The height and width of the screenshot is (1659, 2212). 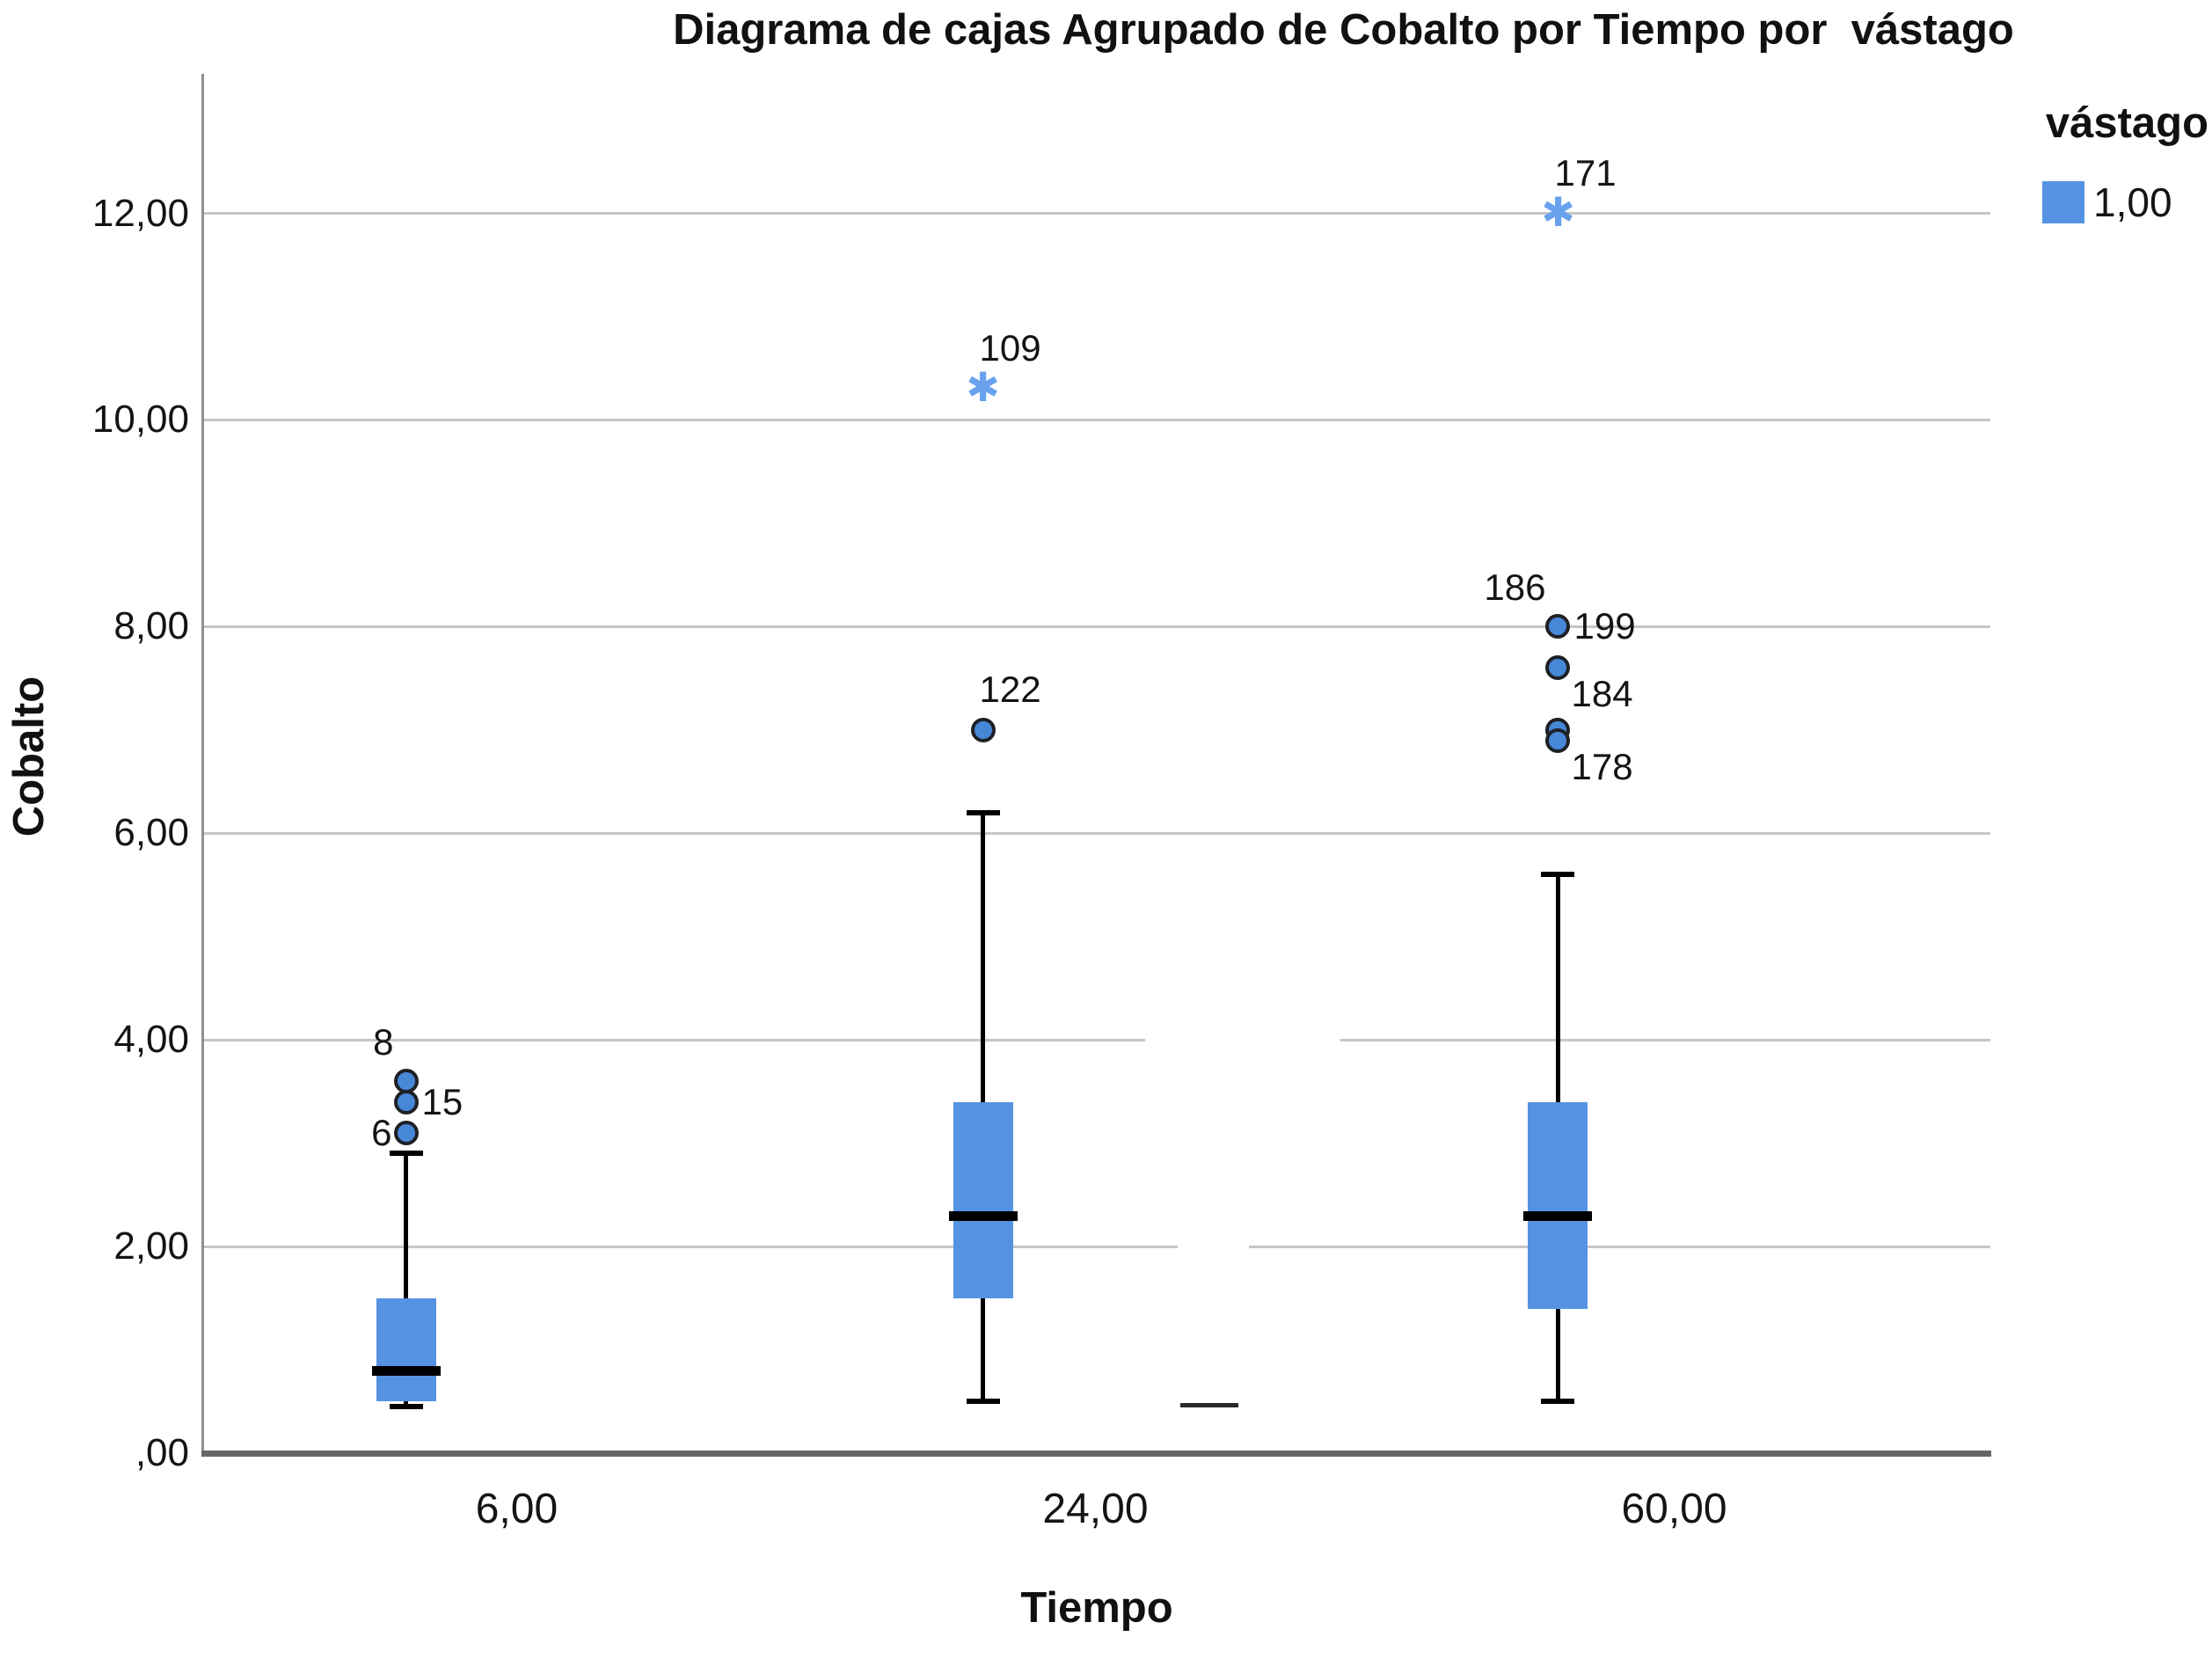 I want to click on x-axis-title: Tiempo, so click(x=1096, y=1608).